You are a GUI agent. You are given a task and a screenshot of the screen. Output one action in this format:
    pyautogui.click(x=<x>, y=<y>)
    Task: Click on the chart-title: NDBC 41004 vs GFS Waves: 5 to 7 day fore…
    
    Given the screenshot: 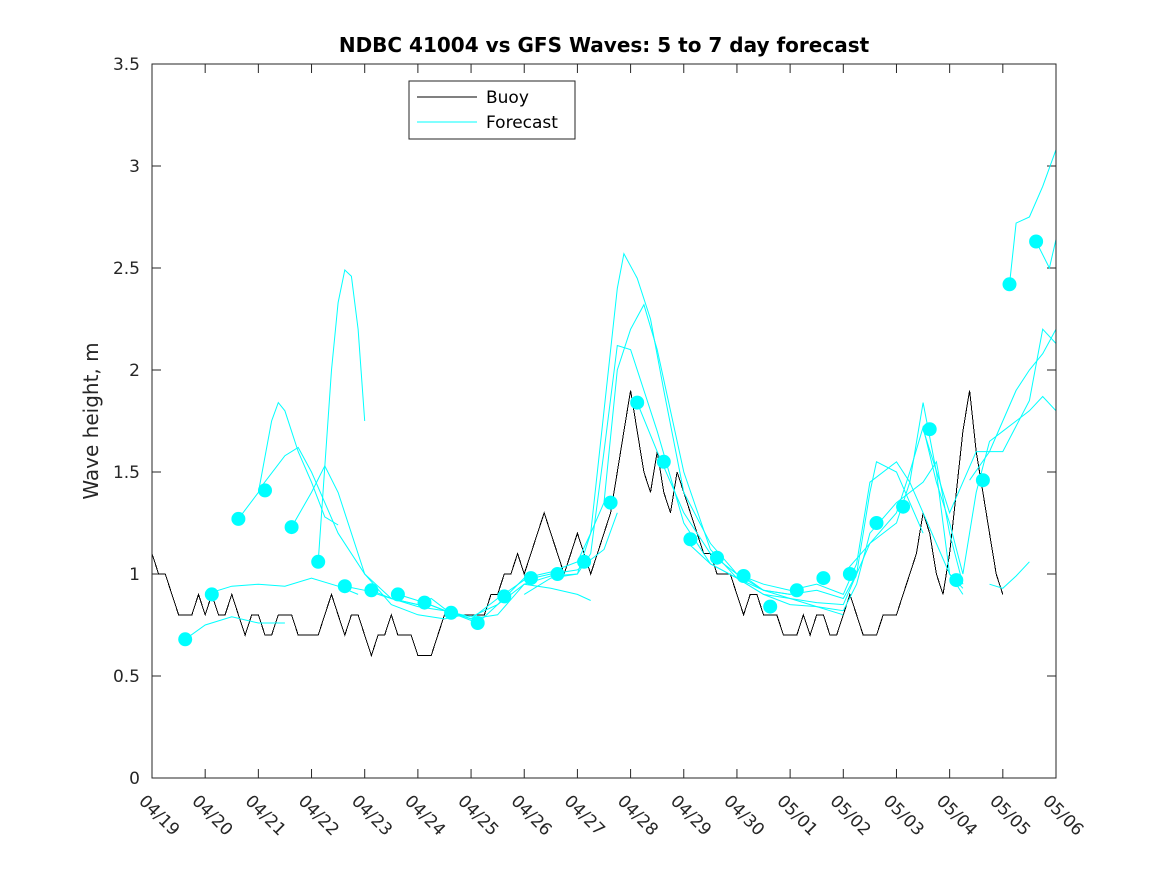 What is the action you would take?
    pyautogui.click(x=604, y=45)
    